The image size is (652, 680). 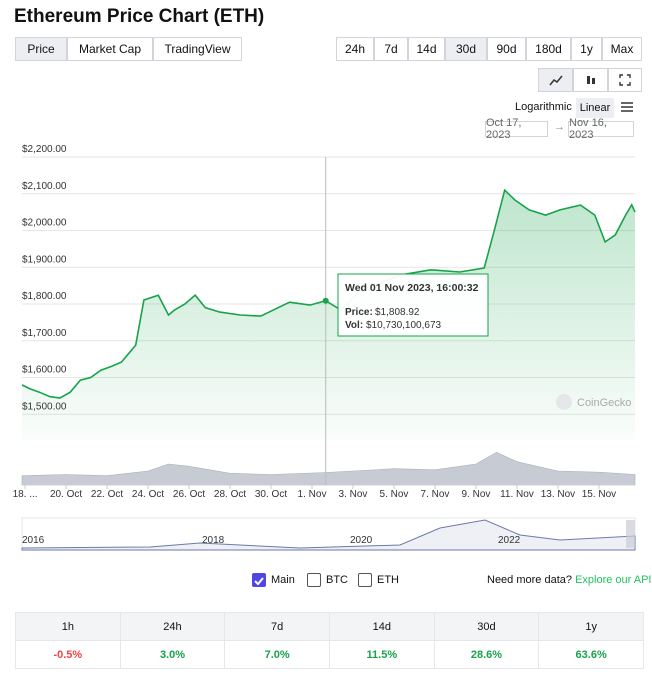 What do you see at coordinates (613, 580) in the screenshot?
I see `api-link: Explore our API` at bounding box center [613, 580].